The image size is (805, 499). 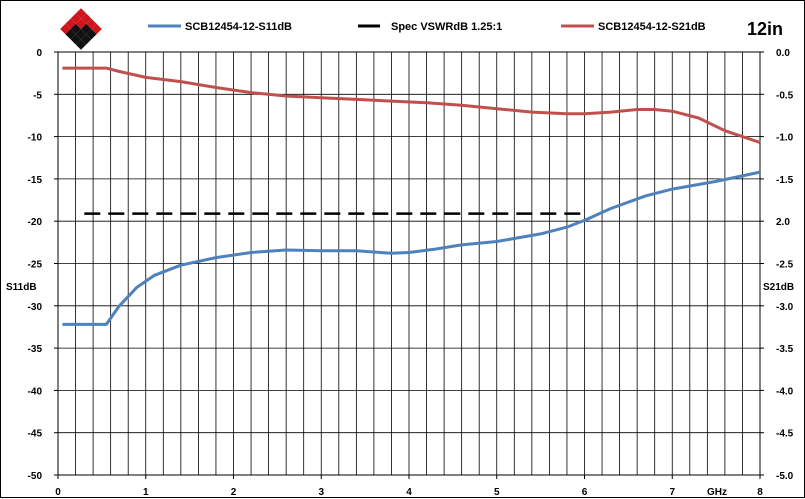 I want to click on legend-label-2: Spec VSWRdB 1.25:1, so click(x=446, y=27).